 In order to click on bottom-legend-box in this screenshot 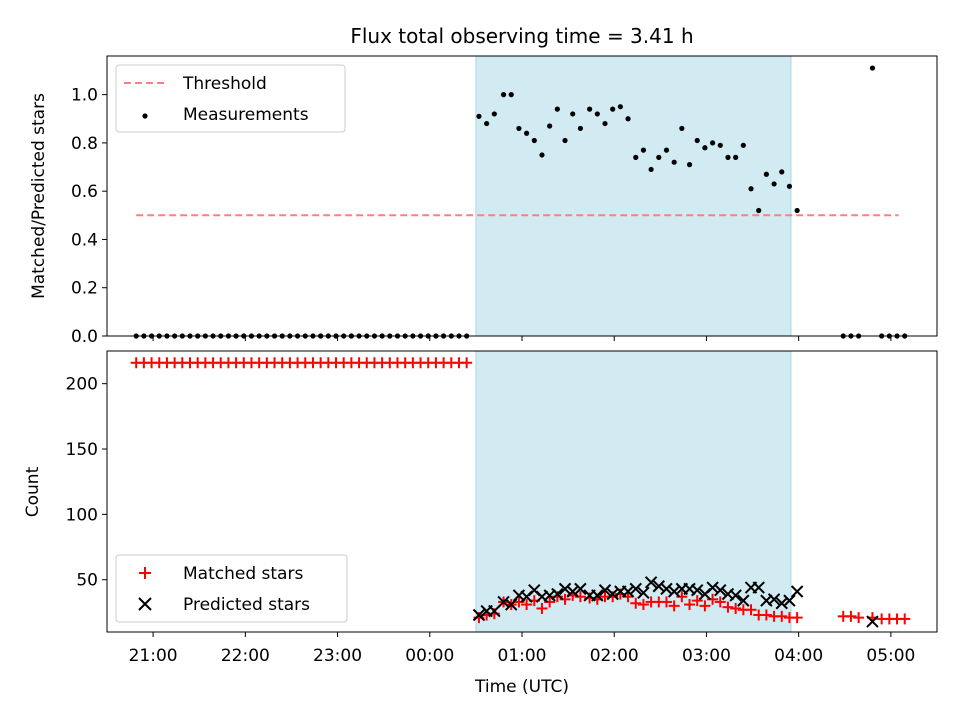, I will do `click(231, 588)`.